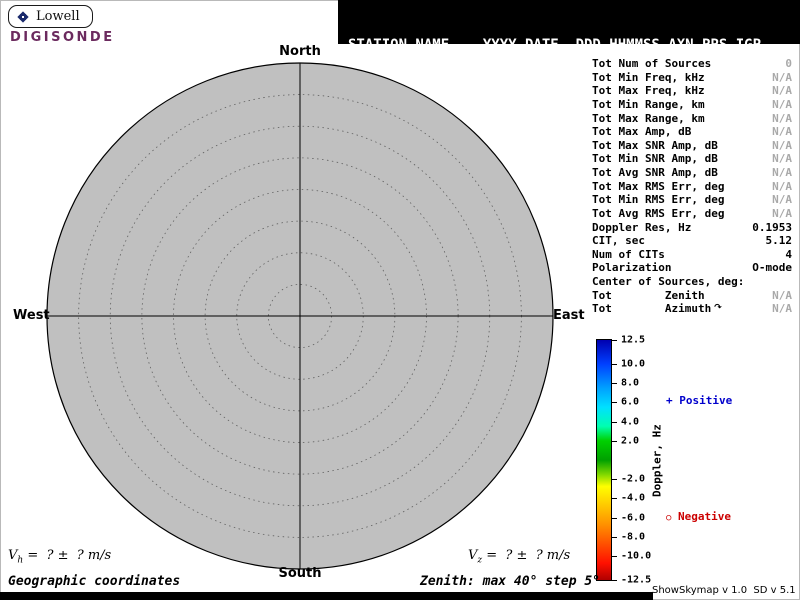 Image resolution: width=800 pixels, height=600 pixels. I want to click on stat-label: Num of CITs, so click(628, 254).